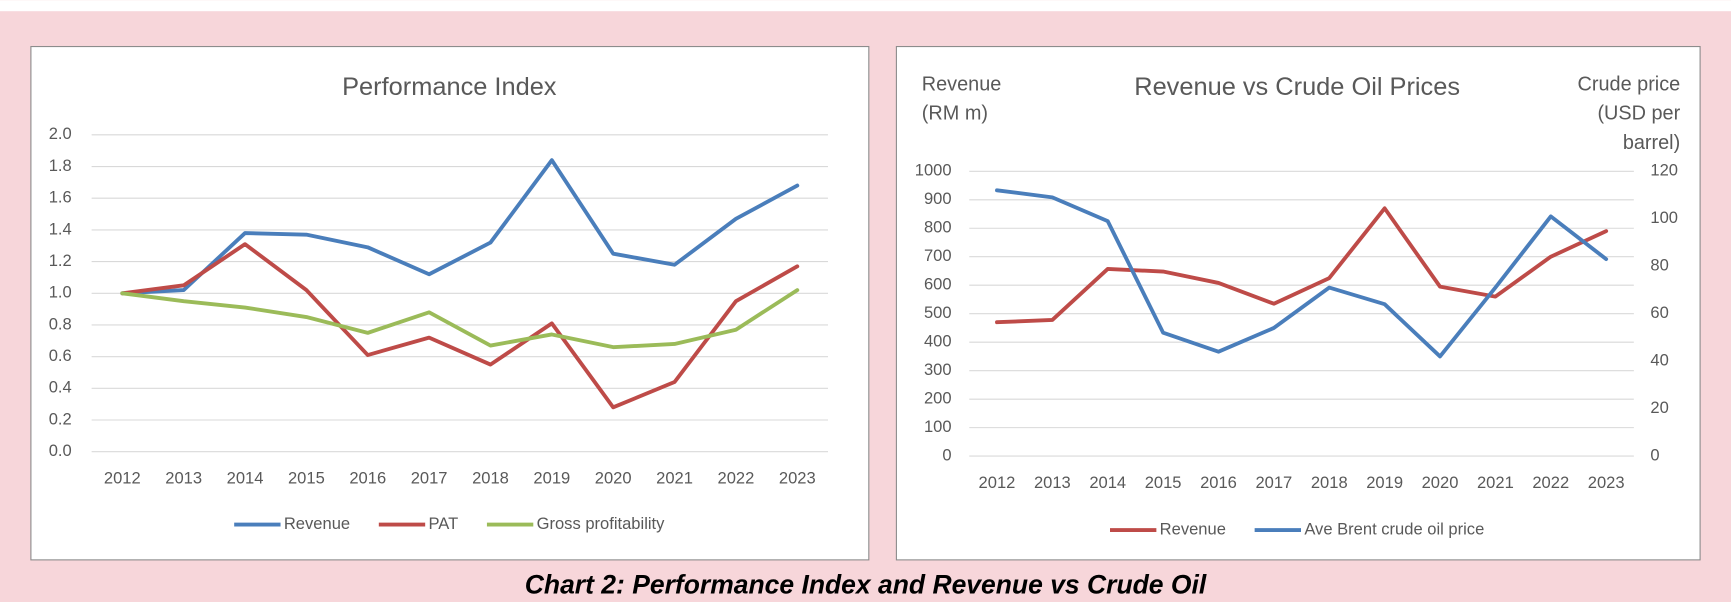  What do you see at coordinates (60, 228) in the screenshot?
I see `y-tick-label: 1.4` at bounding box center [60, 228].